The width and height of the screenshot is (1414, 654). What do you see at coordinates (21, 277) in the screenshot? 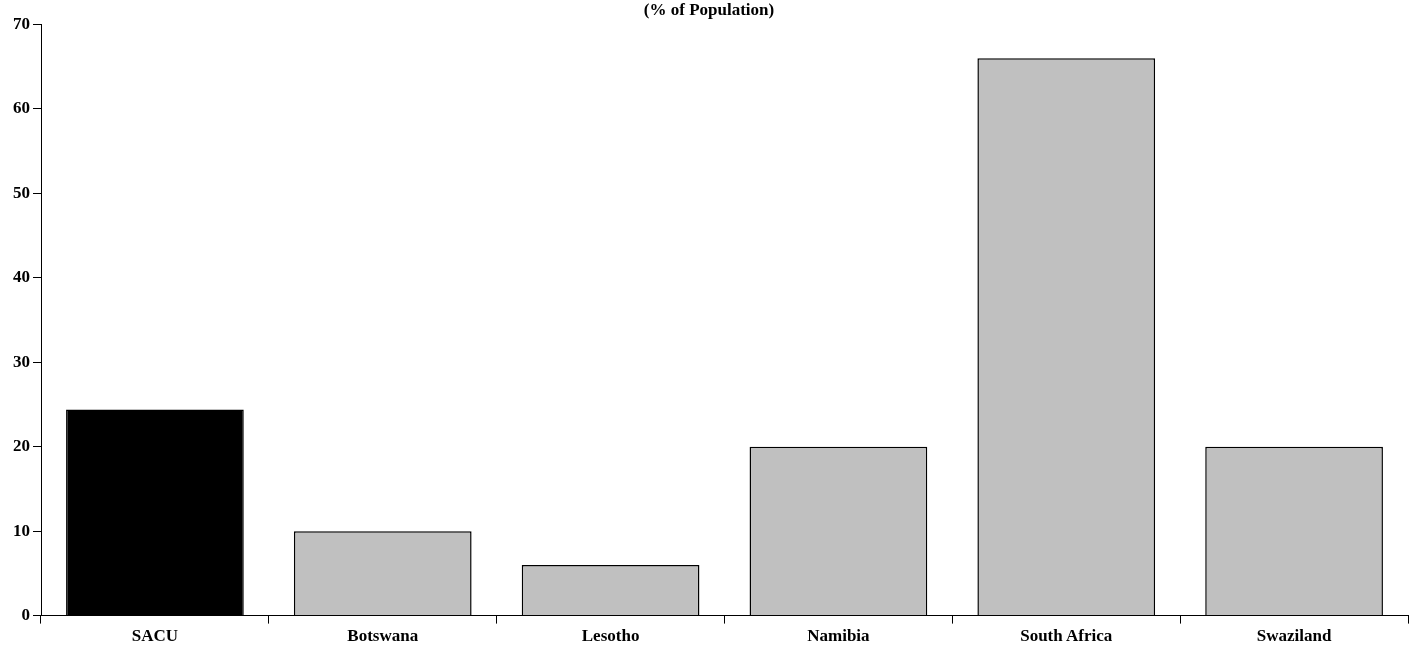
I see `y-tick-label: 40` at bounding box center [21, 277].